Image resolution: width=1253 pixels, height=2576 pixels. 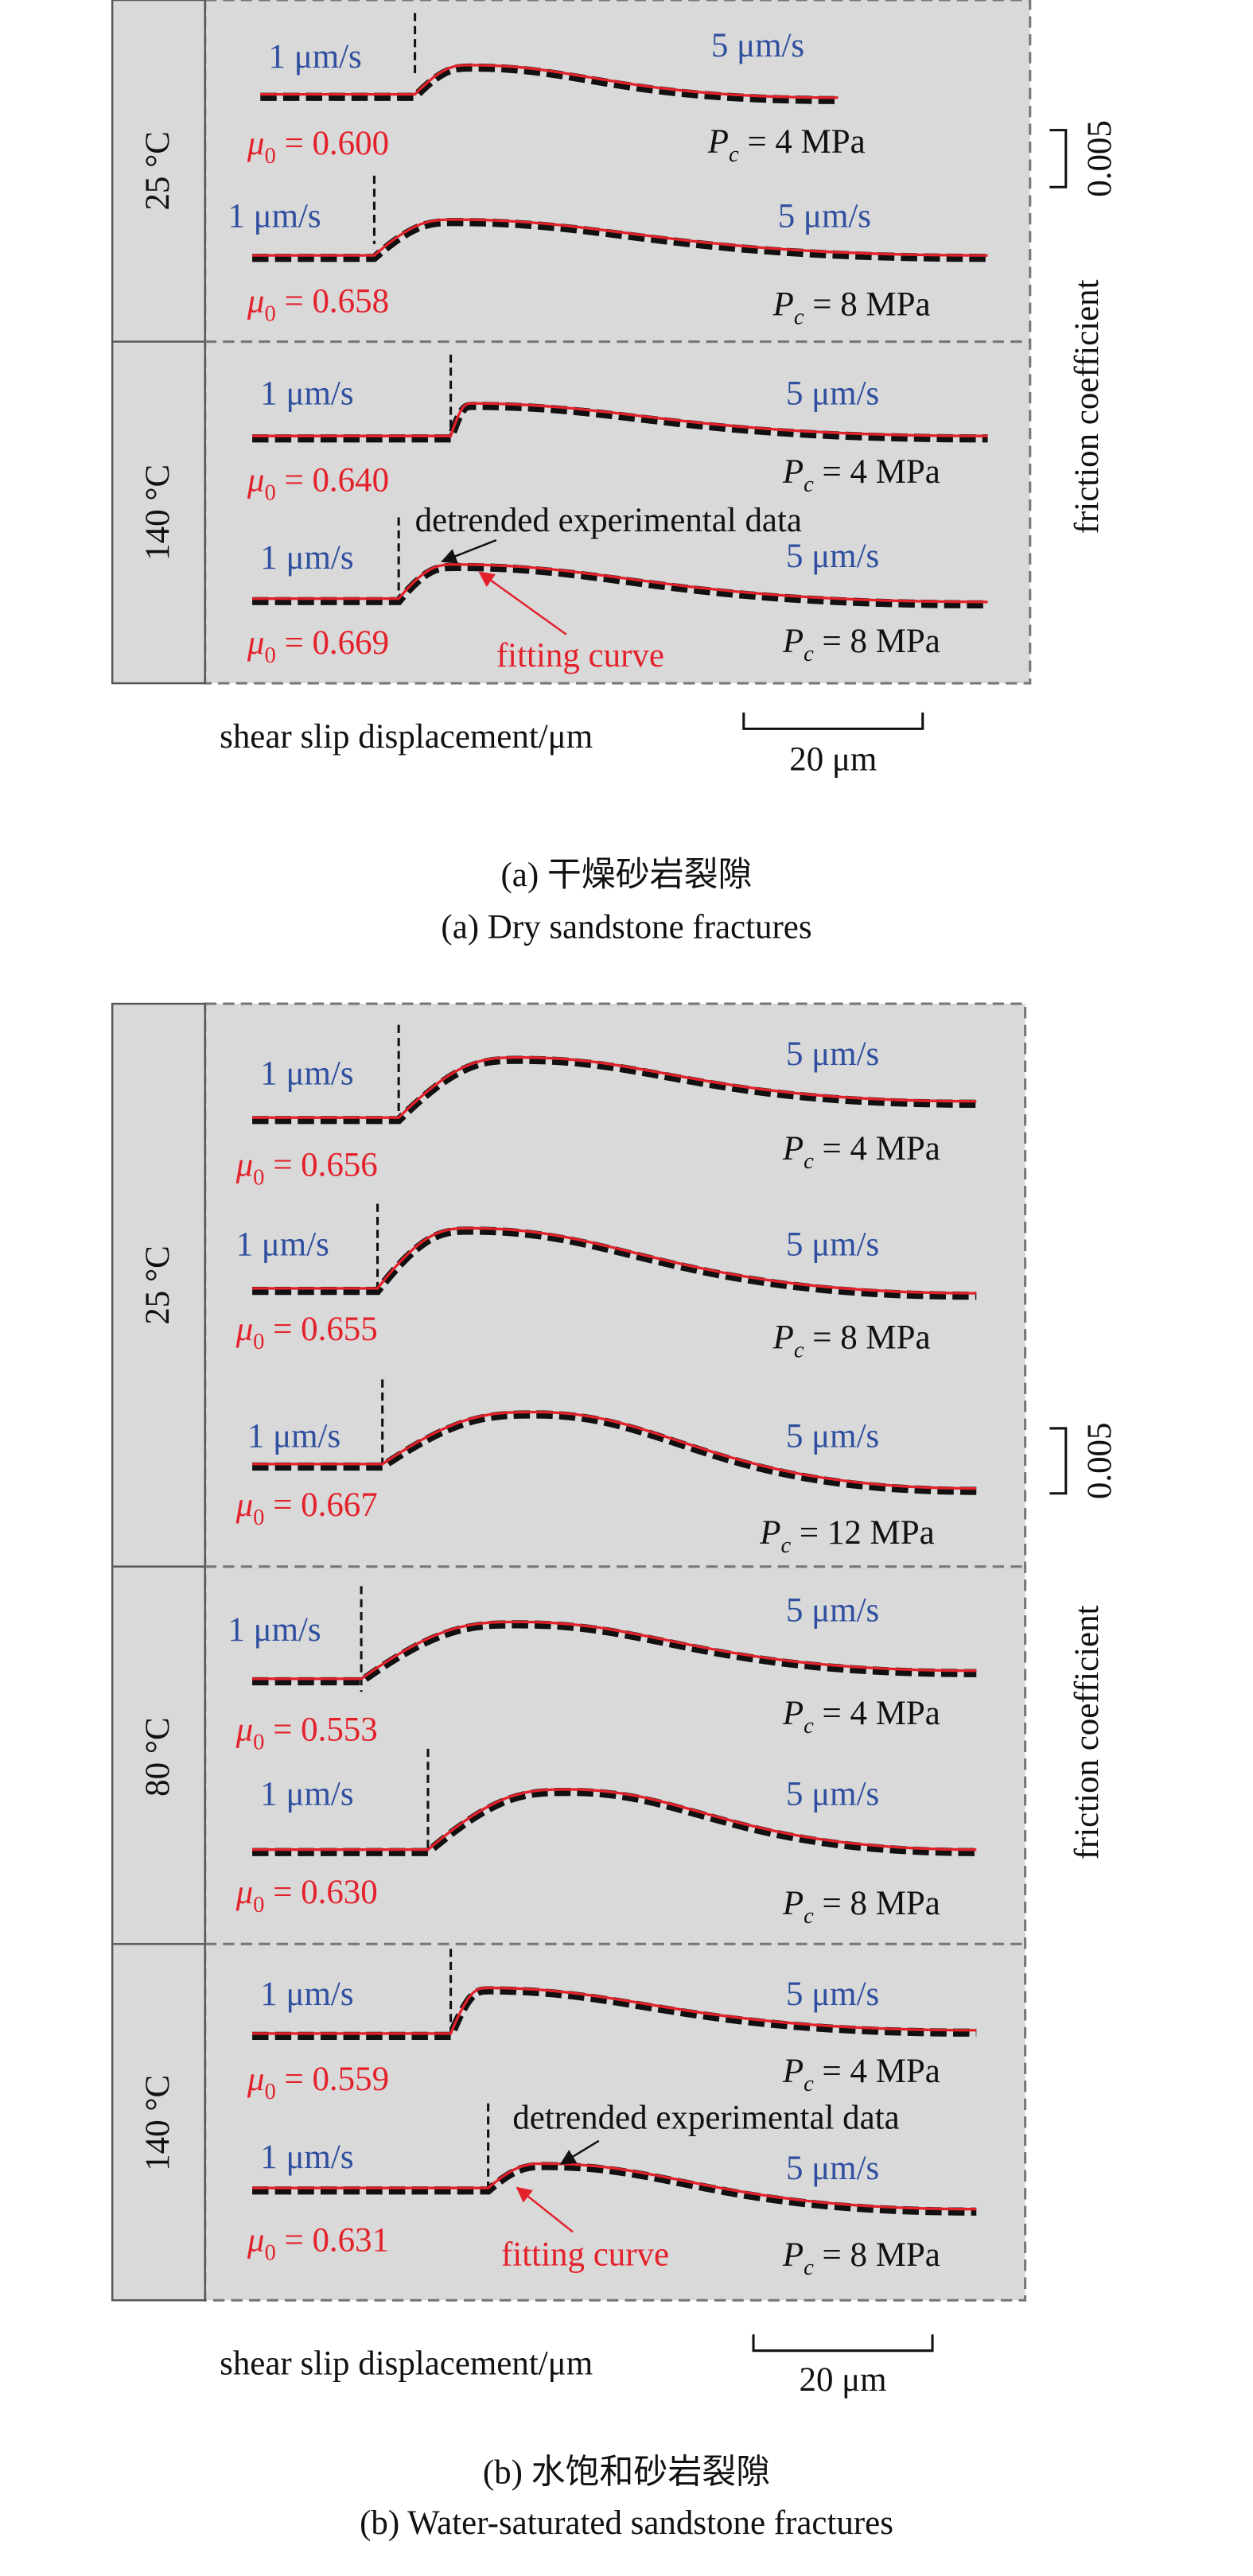 I want to click on x-scale-bar, so click(x=843, y=2343).